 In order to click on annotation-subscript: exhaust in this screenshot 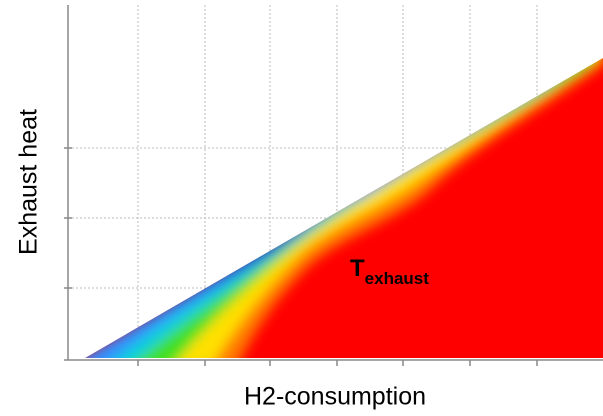, I will do `click(397, 278)`.